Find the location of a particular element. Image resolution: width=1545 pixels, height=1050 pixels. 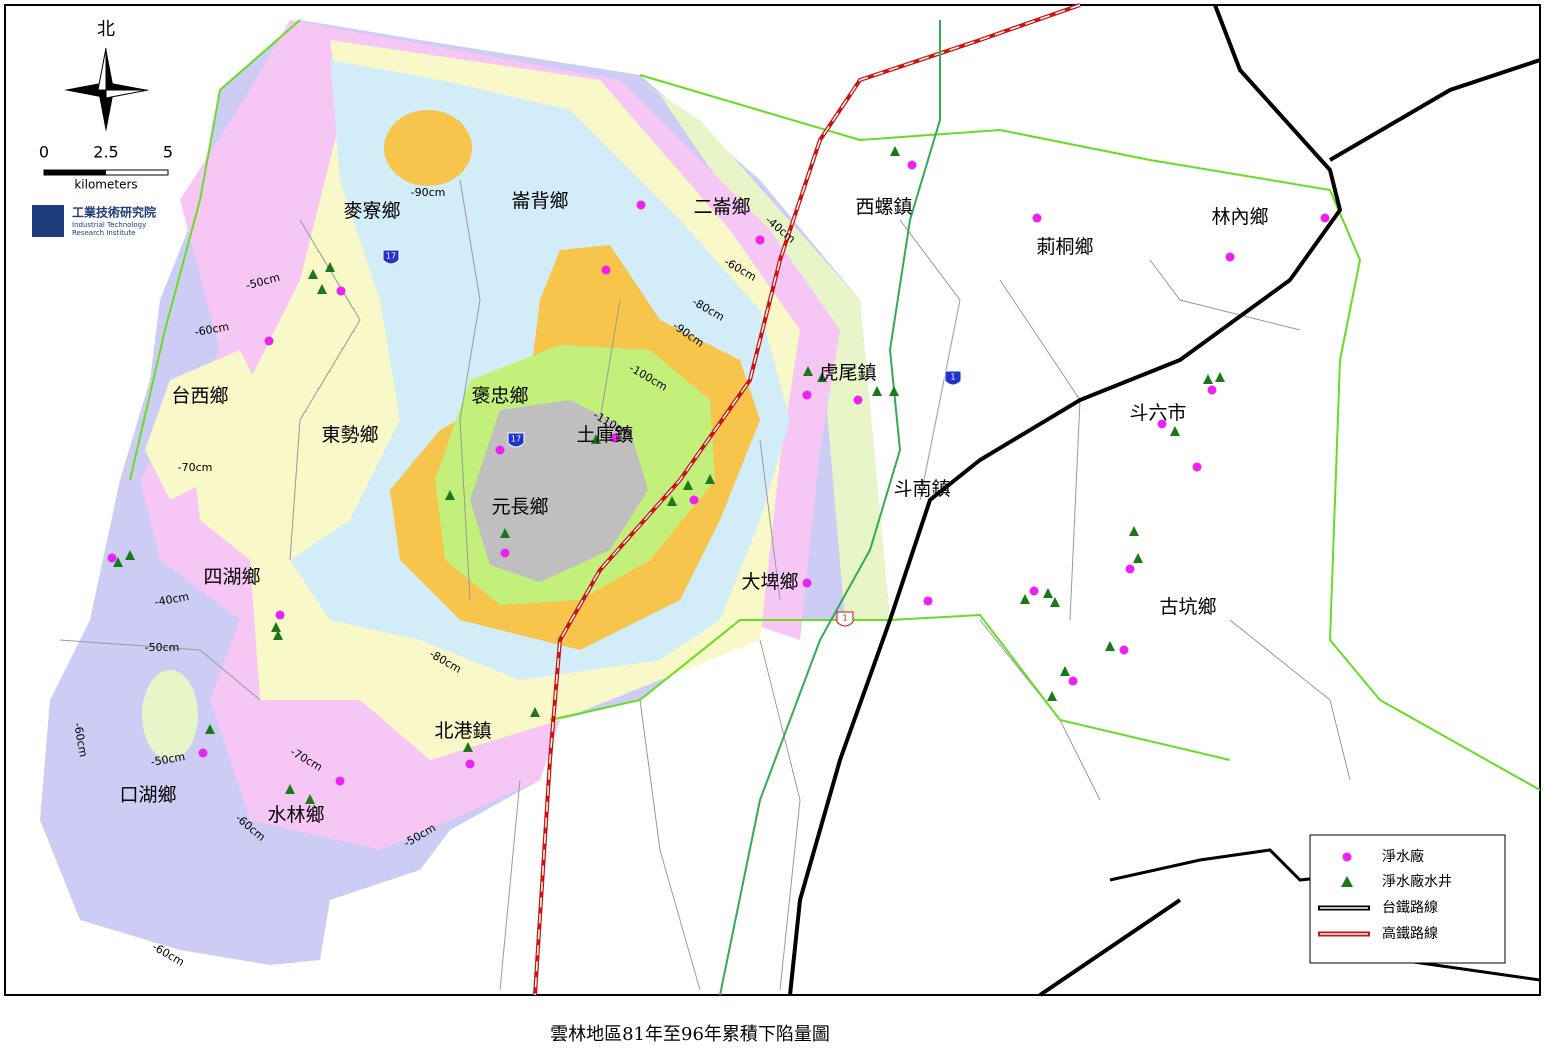

legend-box is located at coordinates (1407, 899).